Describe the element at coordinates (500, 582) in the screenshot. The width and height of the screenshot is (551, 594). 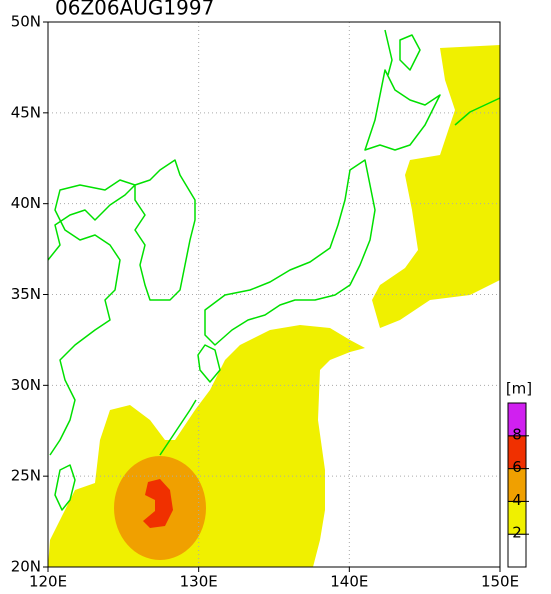
I see `x-tick-label: 150E` at that location.